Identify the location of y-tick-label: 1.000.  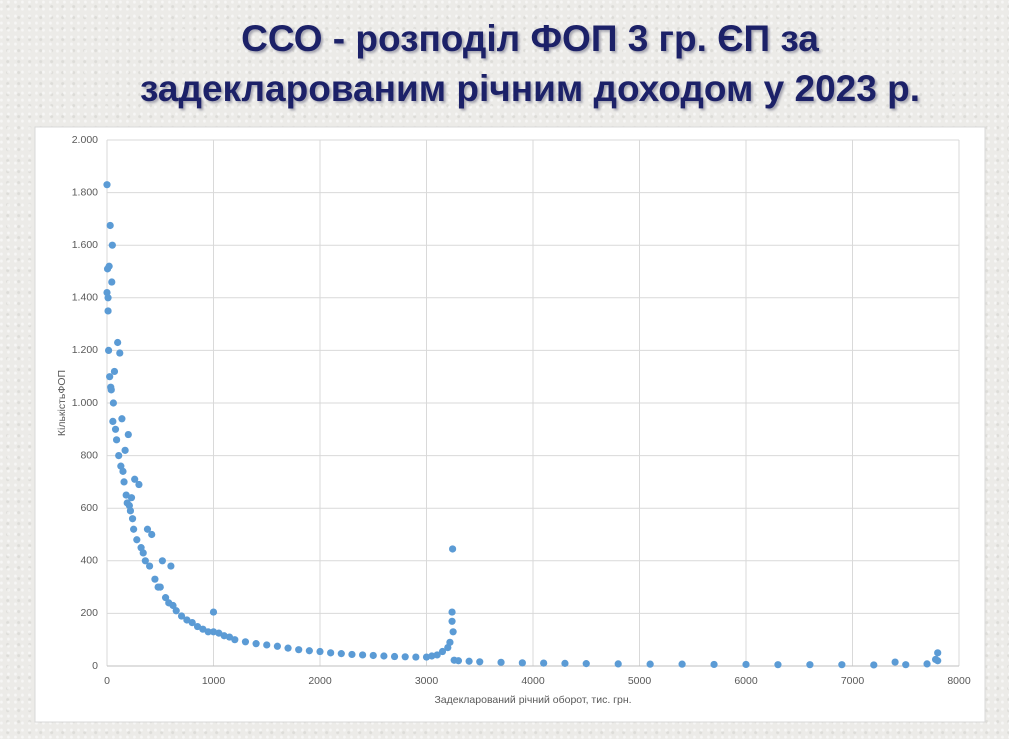
(85, 403).